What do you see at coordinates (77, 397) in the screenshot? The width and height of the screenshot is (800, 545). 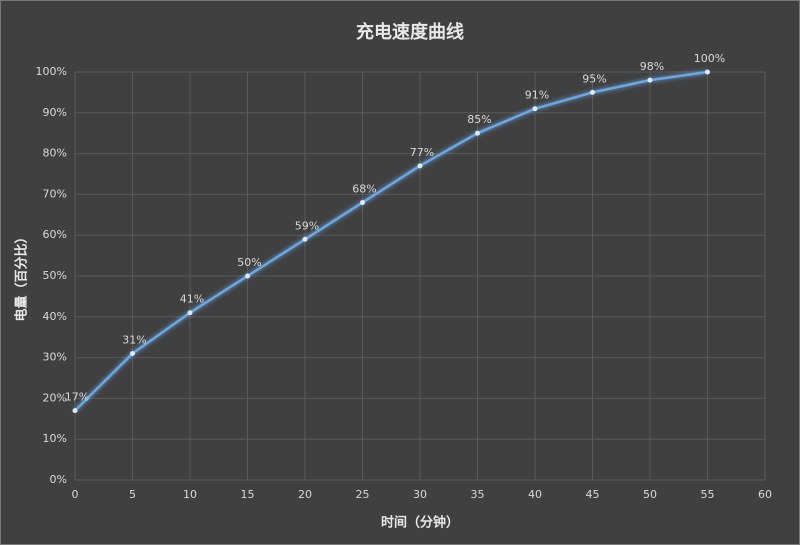 I see `data-label: 17%` at bounding box center [77, 397].